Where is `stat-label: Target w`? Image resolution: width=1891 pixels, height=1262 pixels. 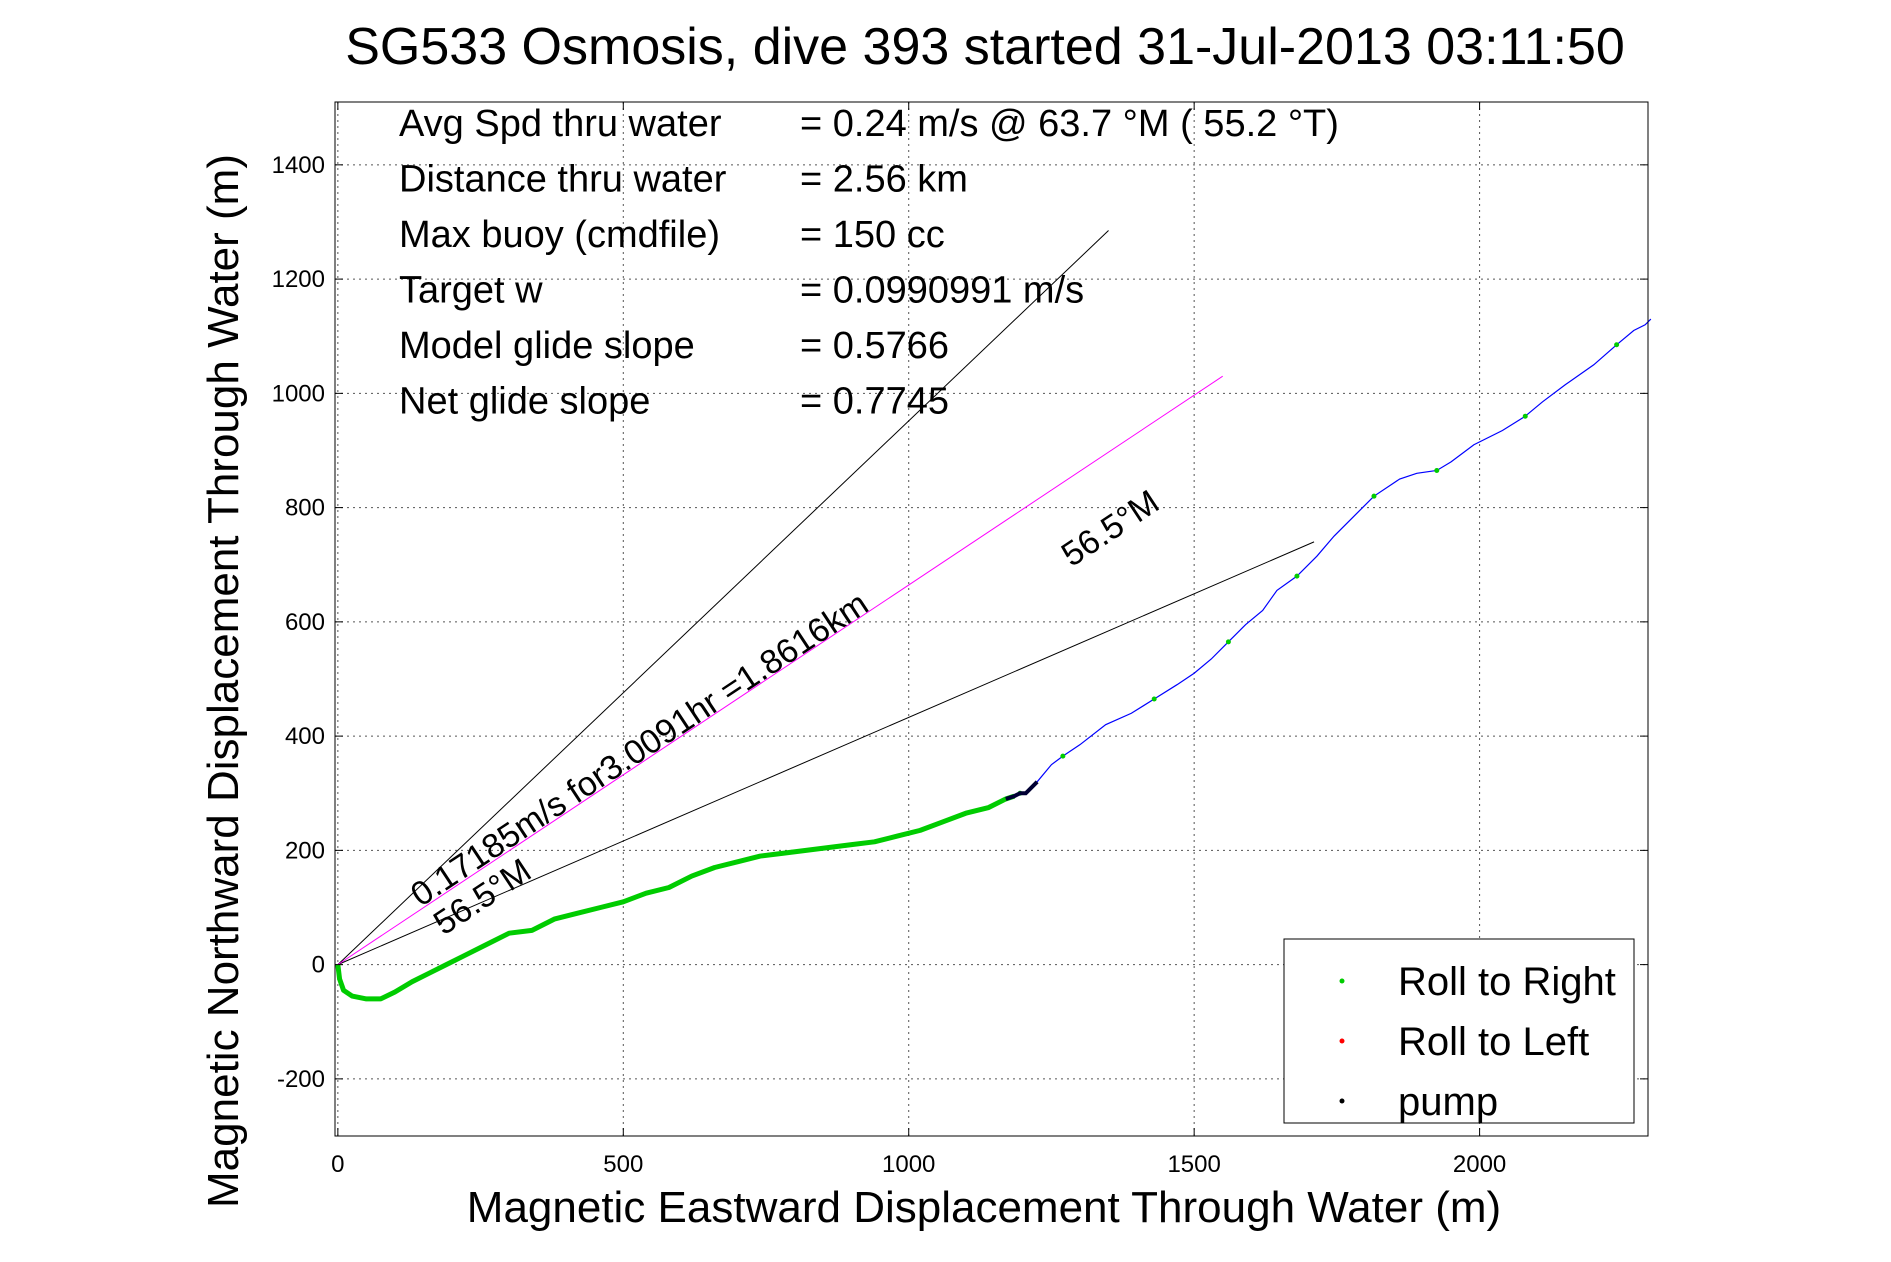
stat-label: Target w is located at coordinates (471, 291).